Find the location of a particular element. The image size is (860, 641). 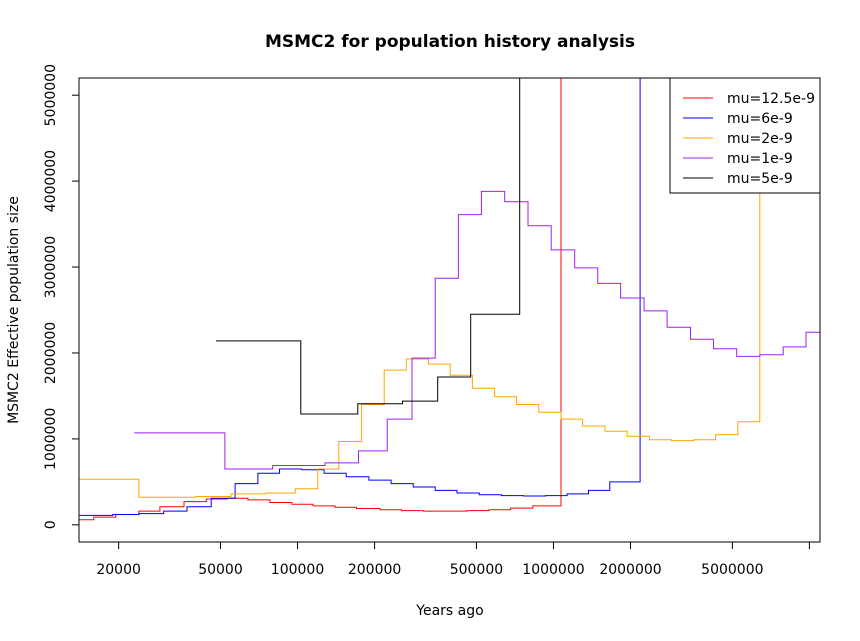

legend-entry-label: mu=2e-9 is located at coordinates (760, 139).